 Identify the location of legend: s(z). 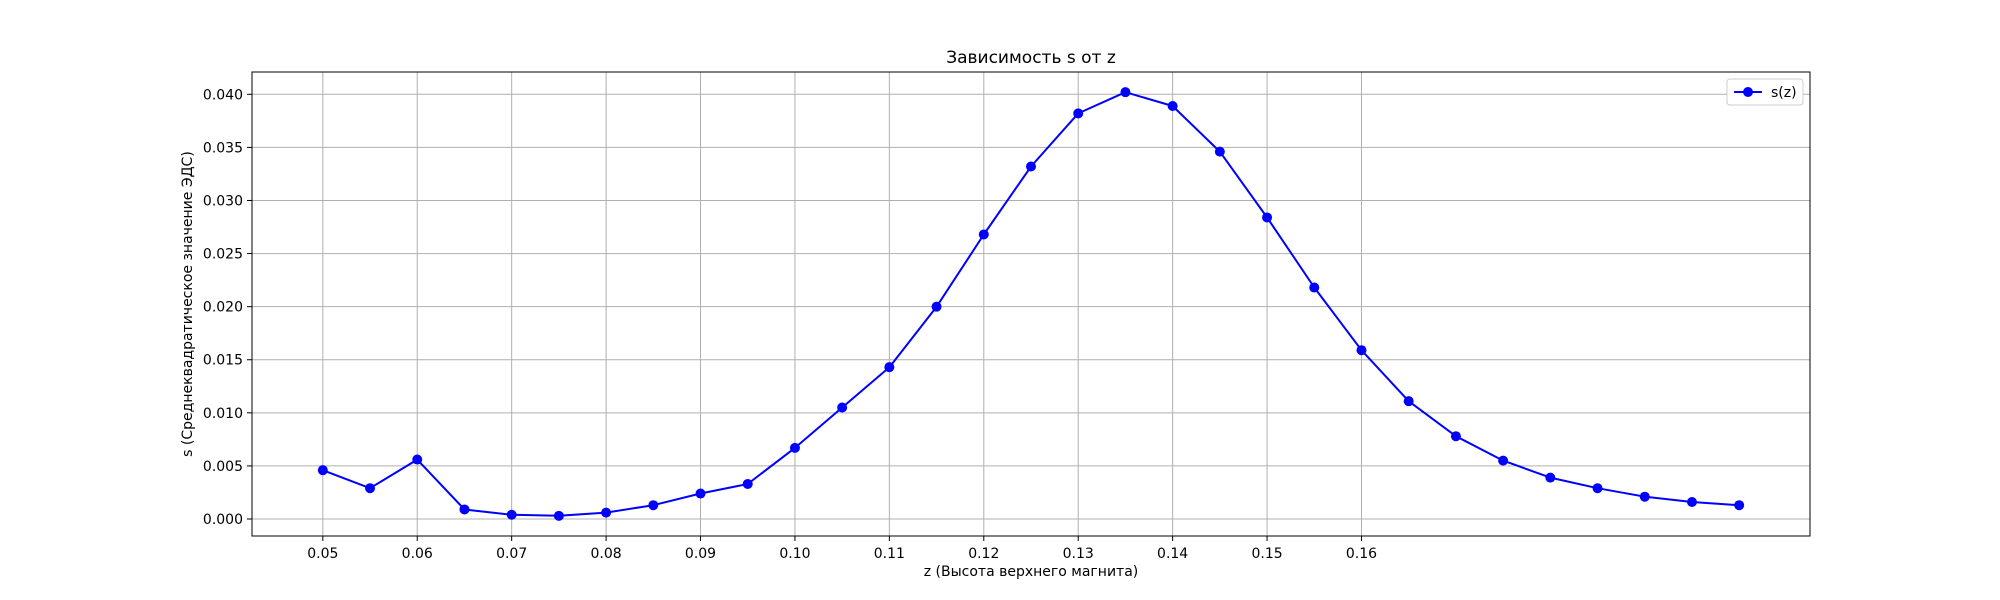
(1765, 92).